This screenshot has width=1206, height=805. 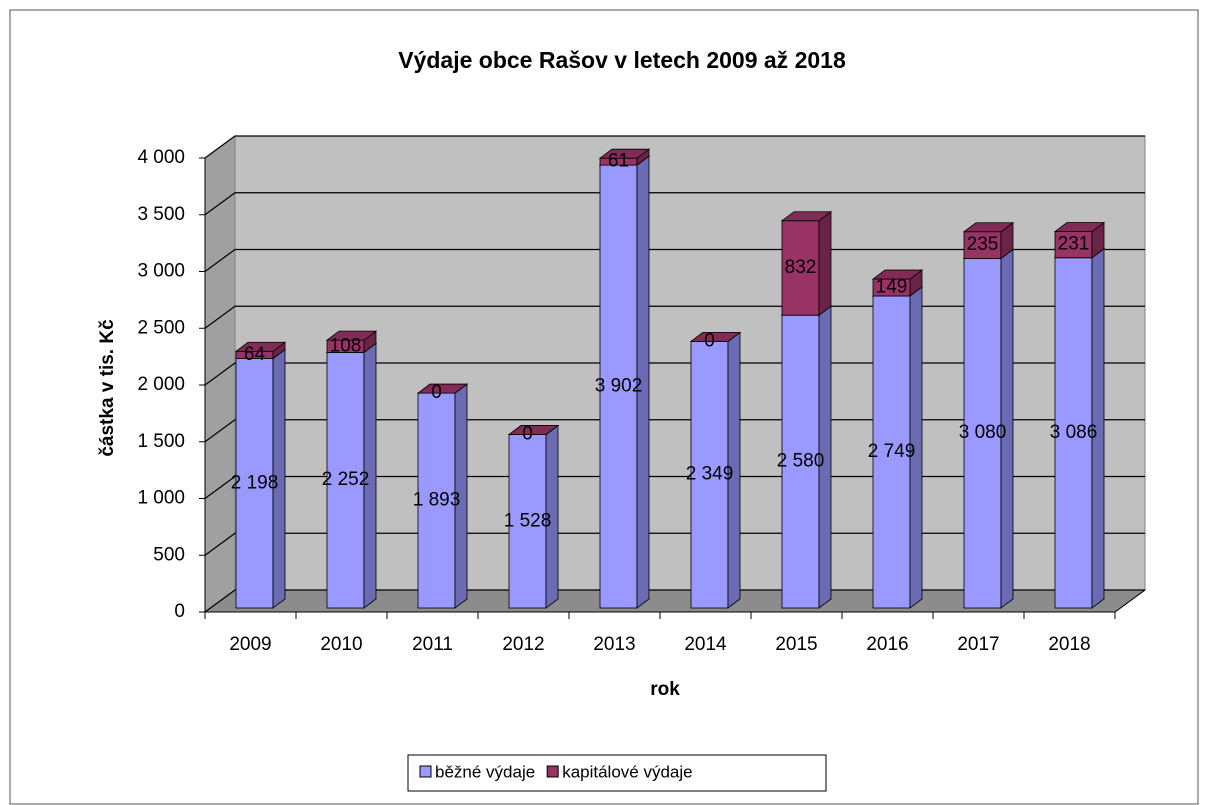 What do you see at coordinates (161, 271) in the screenshot?
I see `y-tick-label: 3 000` at bounding box center [161, 271].